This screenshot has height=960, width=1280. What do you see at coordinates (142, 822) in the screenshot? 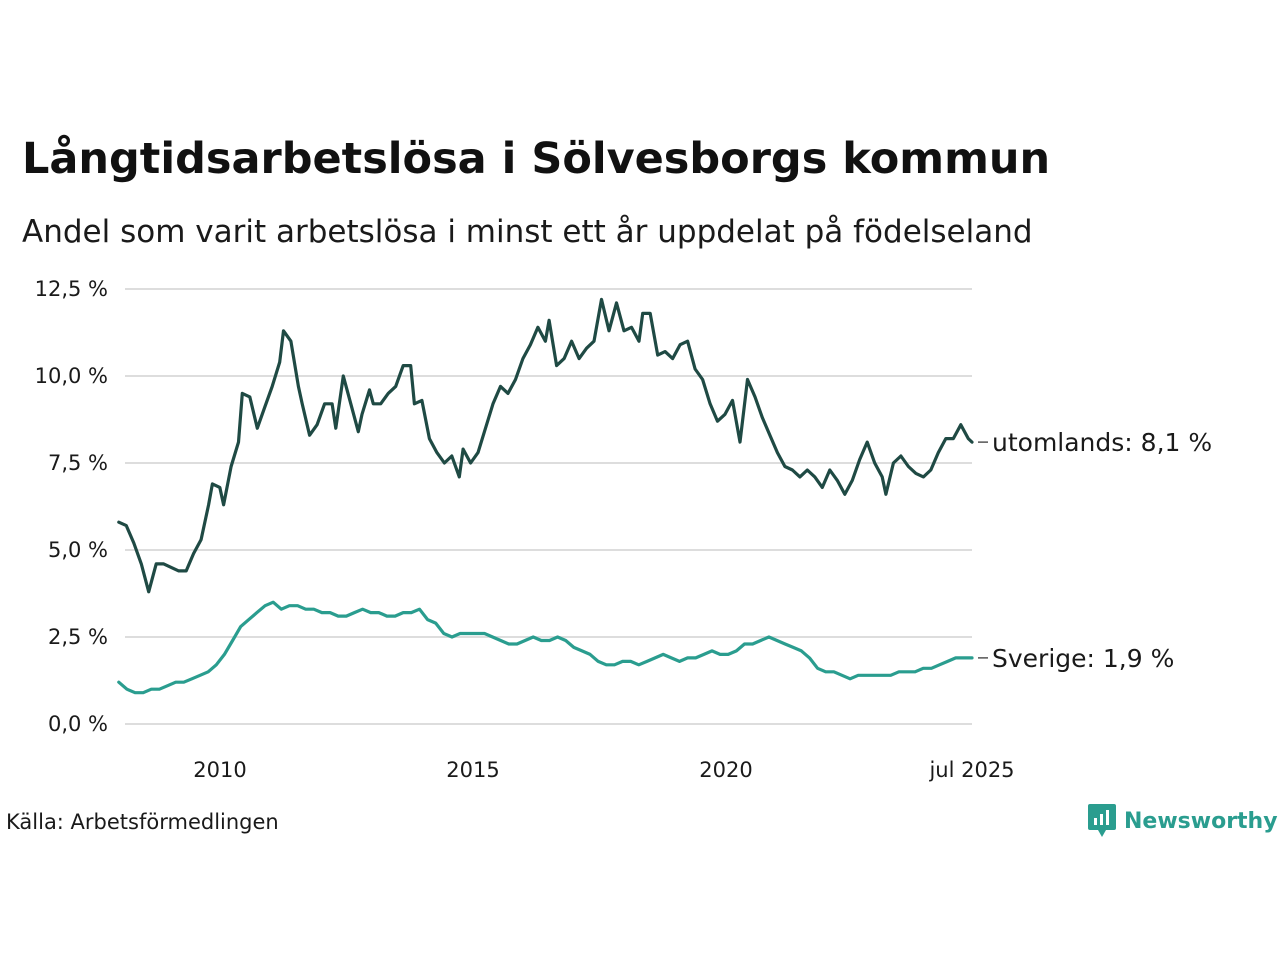
I see `source-note: Källa: Arbetsförmedlingen` at bounding box center [142, 822].